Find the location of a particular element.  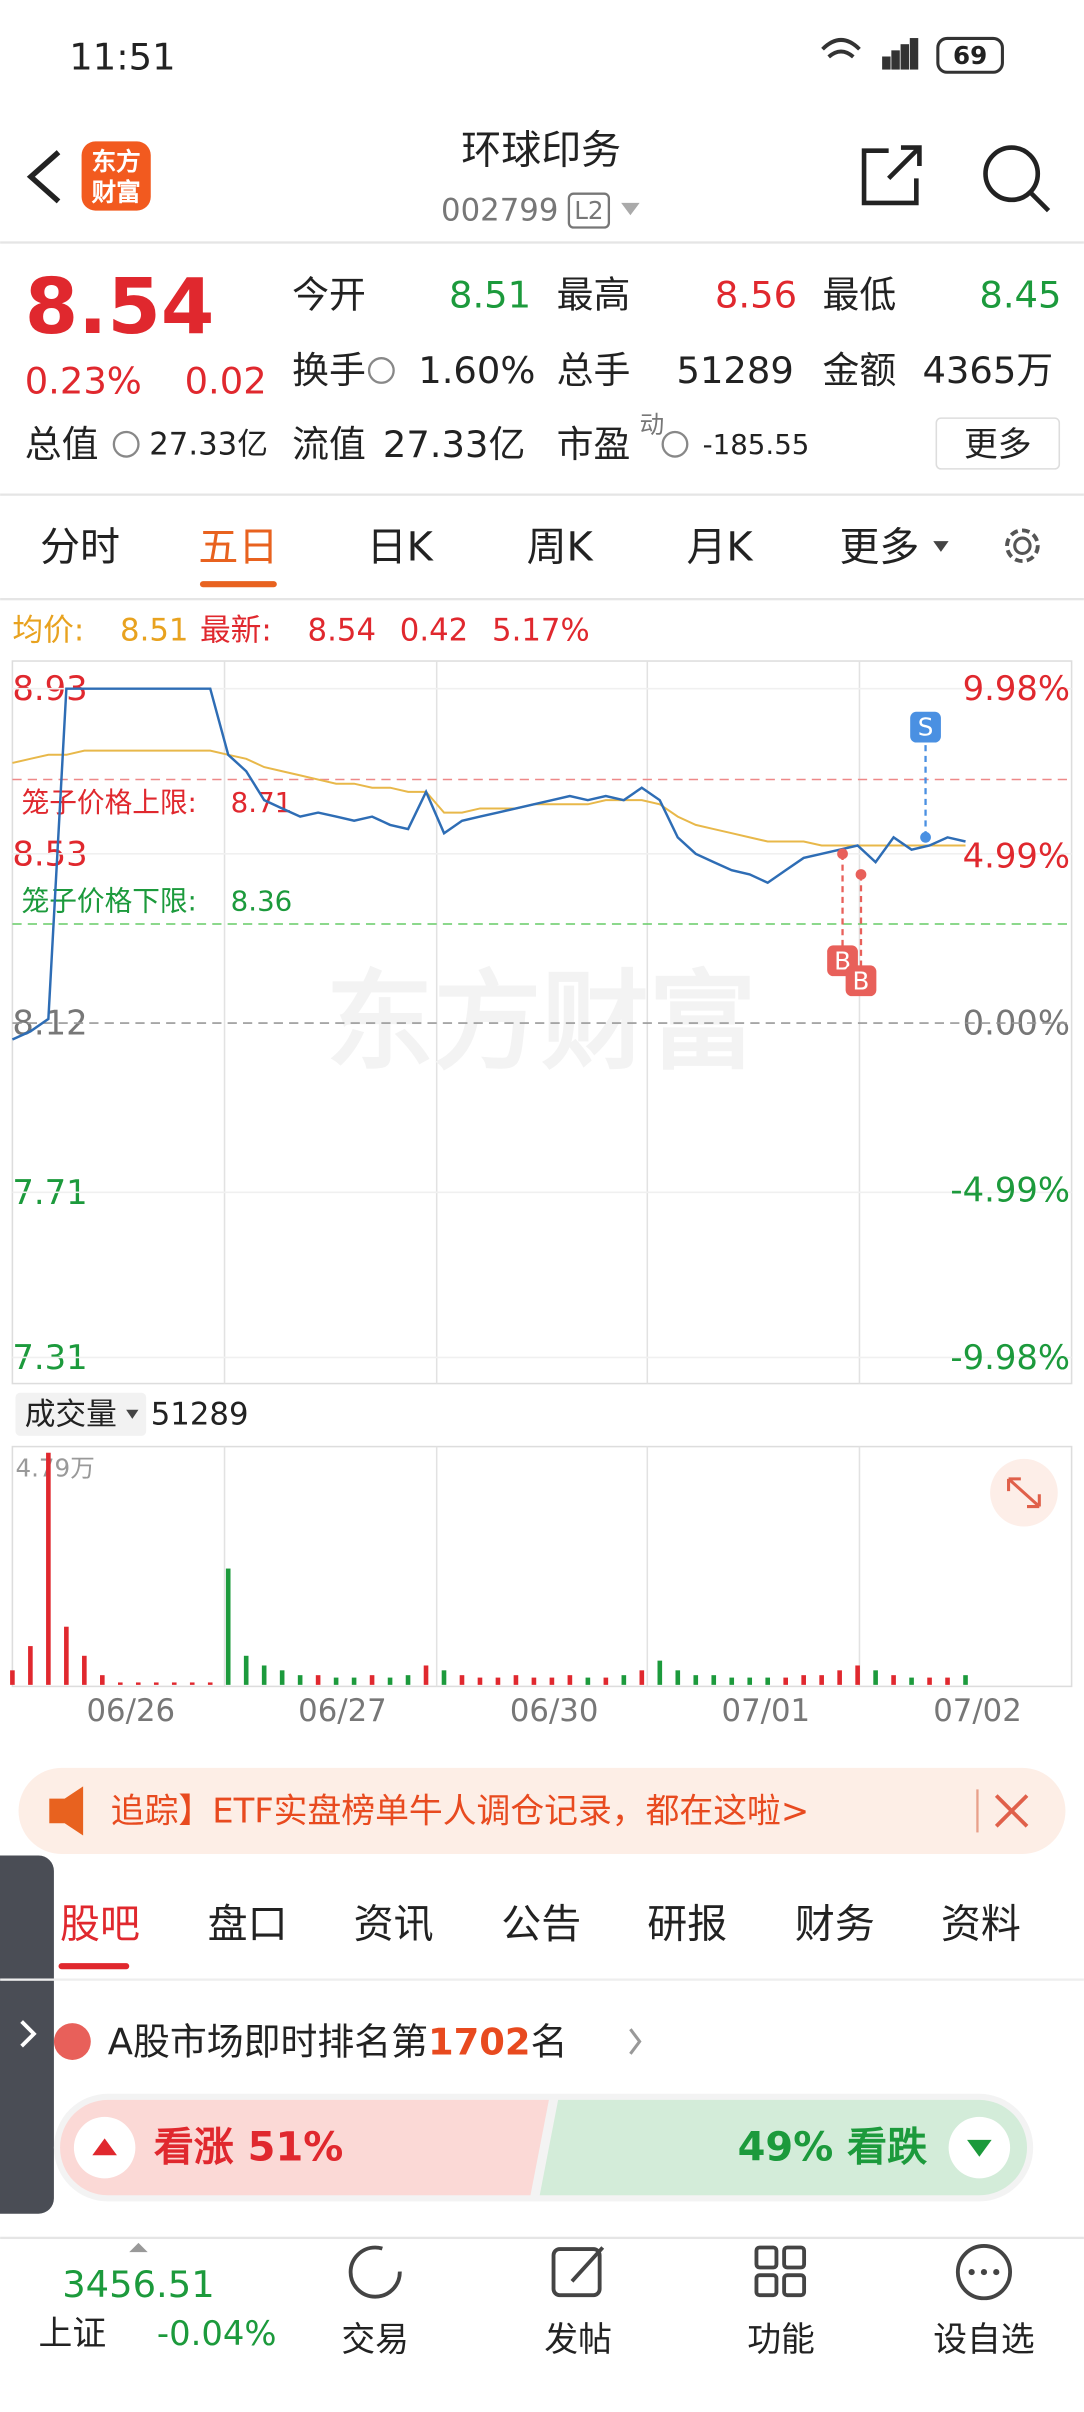

section-tab: 资讯 is located at coordinates (394, 1925).